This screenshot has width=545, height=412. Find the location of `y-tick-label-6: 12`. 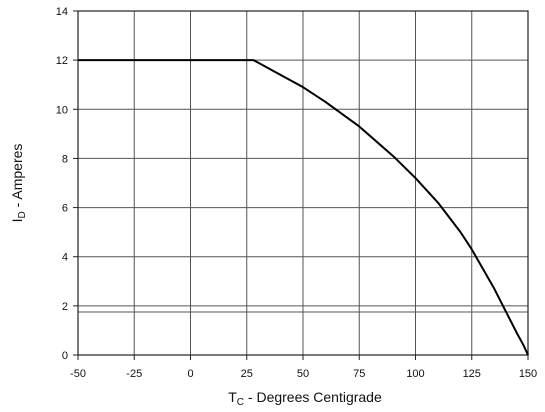

y-tick-label-6: 12 is located at coordinates (62, 61).